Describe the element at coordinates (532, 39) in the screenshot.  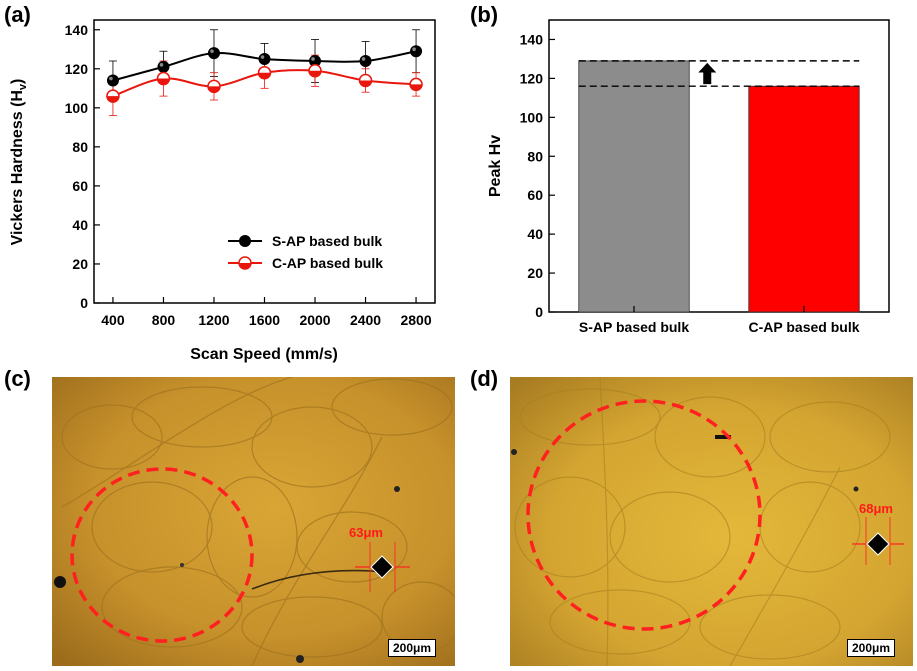
I see `y-tick-label-b: 140` at that location.